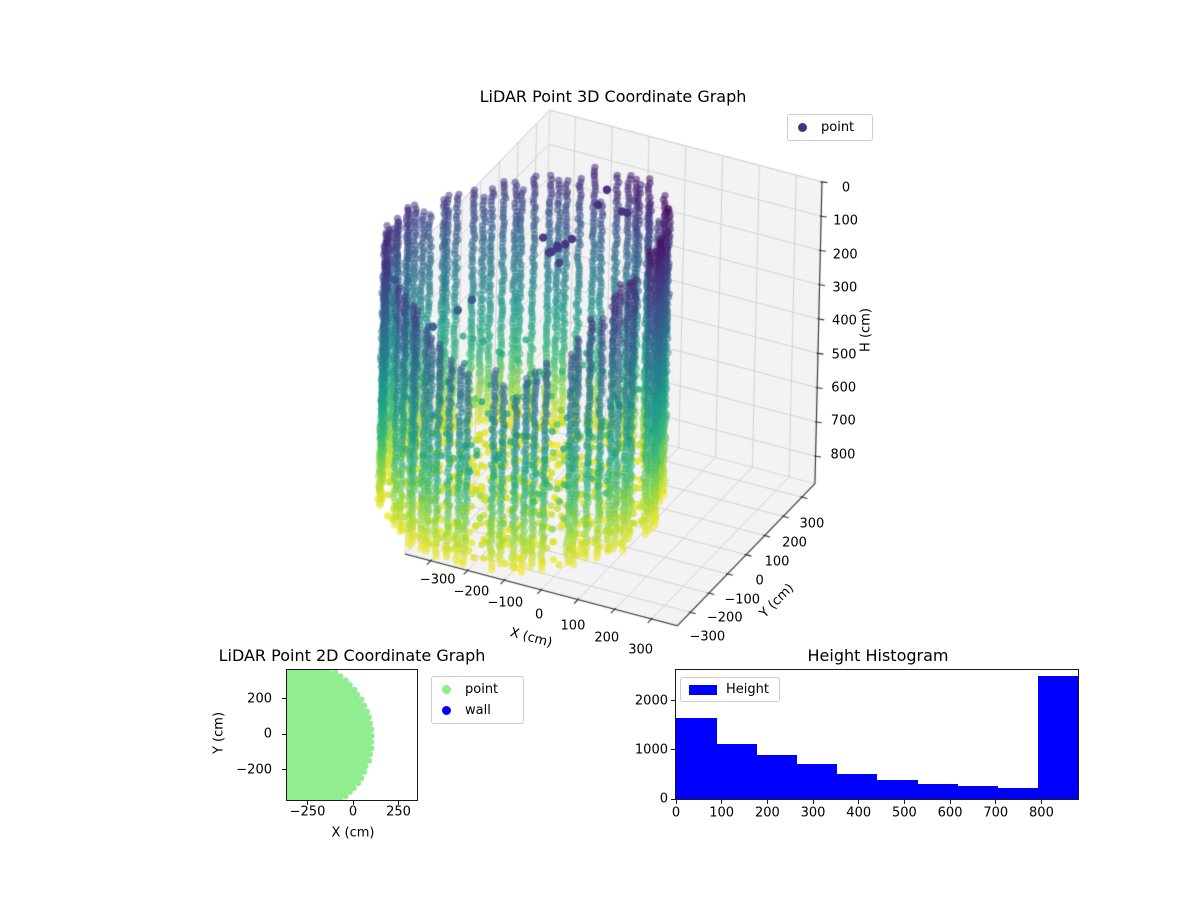  What do you see at coordinates (482, 689) in the screenshot?
I see `plot2d-legend-point-label: point` at bounding box center [482, 689].